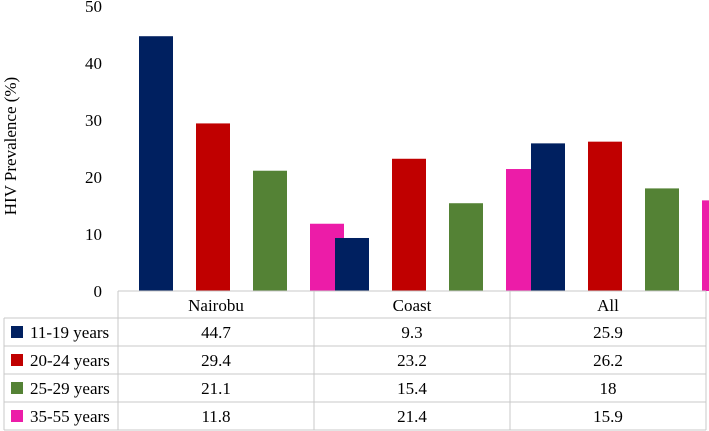  What do you see at coordinates (608, 416) in the screenshot?
I see `data-label: 15.9` at bounding box center [608, 416].